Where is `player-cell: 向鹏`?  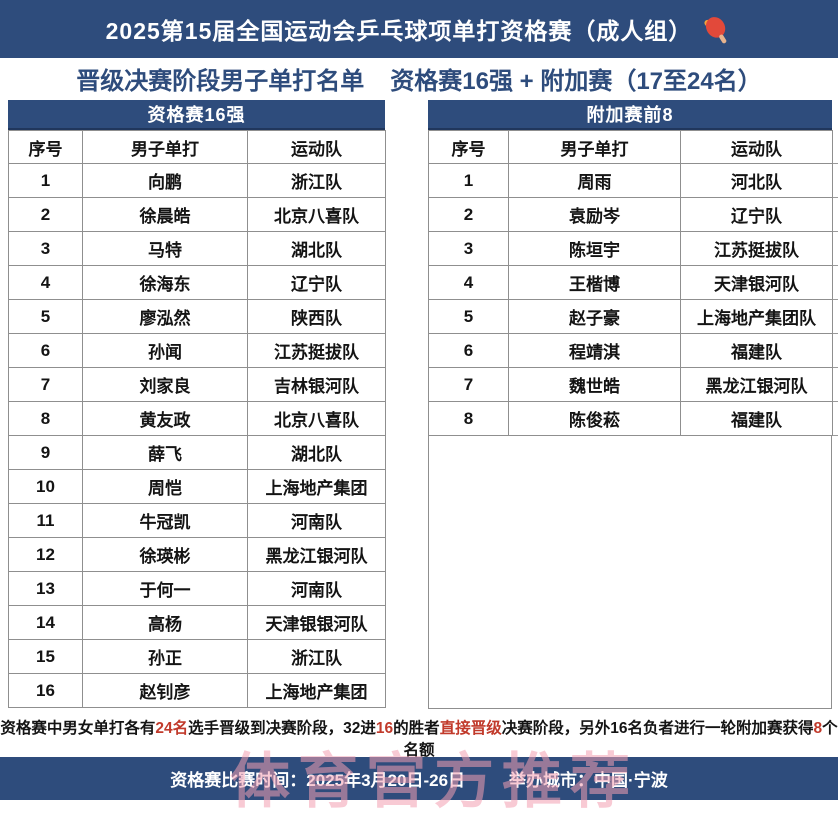 player-cell: 向鹏 is located at coordinates (165, 180).